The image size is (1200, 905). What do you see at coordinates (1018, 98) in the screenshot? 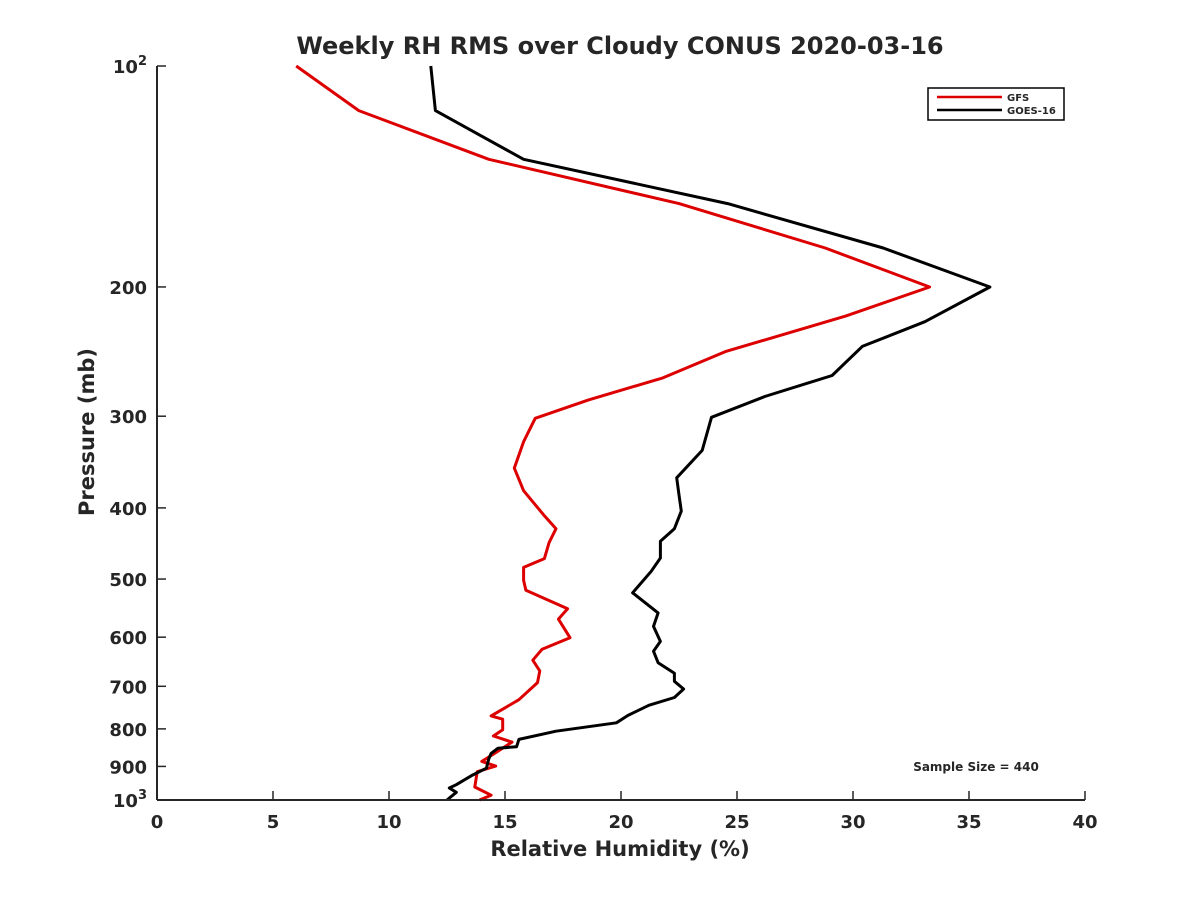
I see `legend-label-gfs: GFS` at bounding box center [1018, 98].